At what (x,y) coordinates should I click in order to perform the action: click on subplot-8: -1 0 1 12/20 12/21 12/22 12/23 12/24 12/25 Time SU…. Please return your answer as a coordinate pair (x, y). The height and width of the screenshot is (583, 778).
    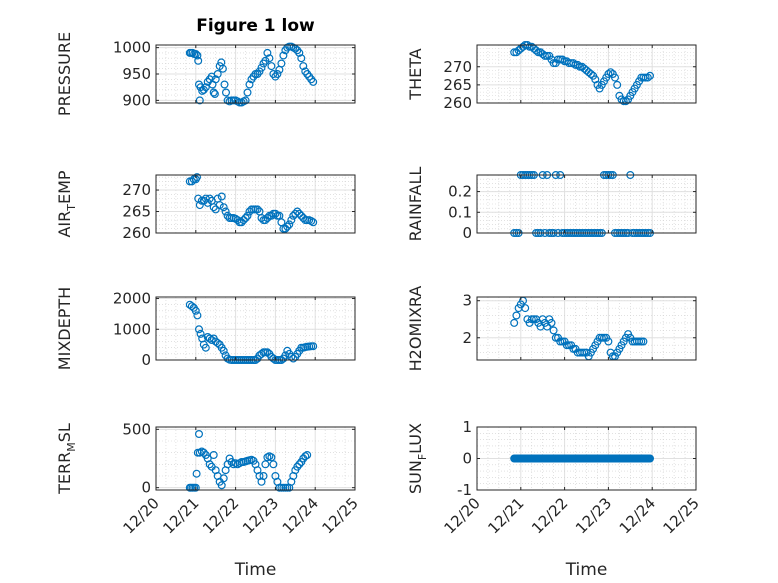
    Looking at the image, I should click on (554, 499).